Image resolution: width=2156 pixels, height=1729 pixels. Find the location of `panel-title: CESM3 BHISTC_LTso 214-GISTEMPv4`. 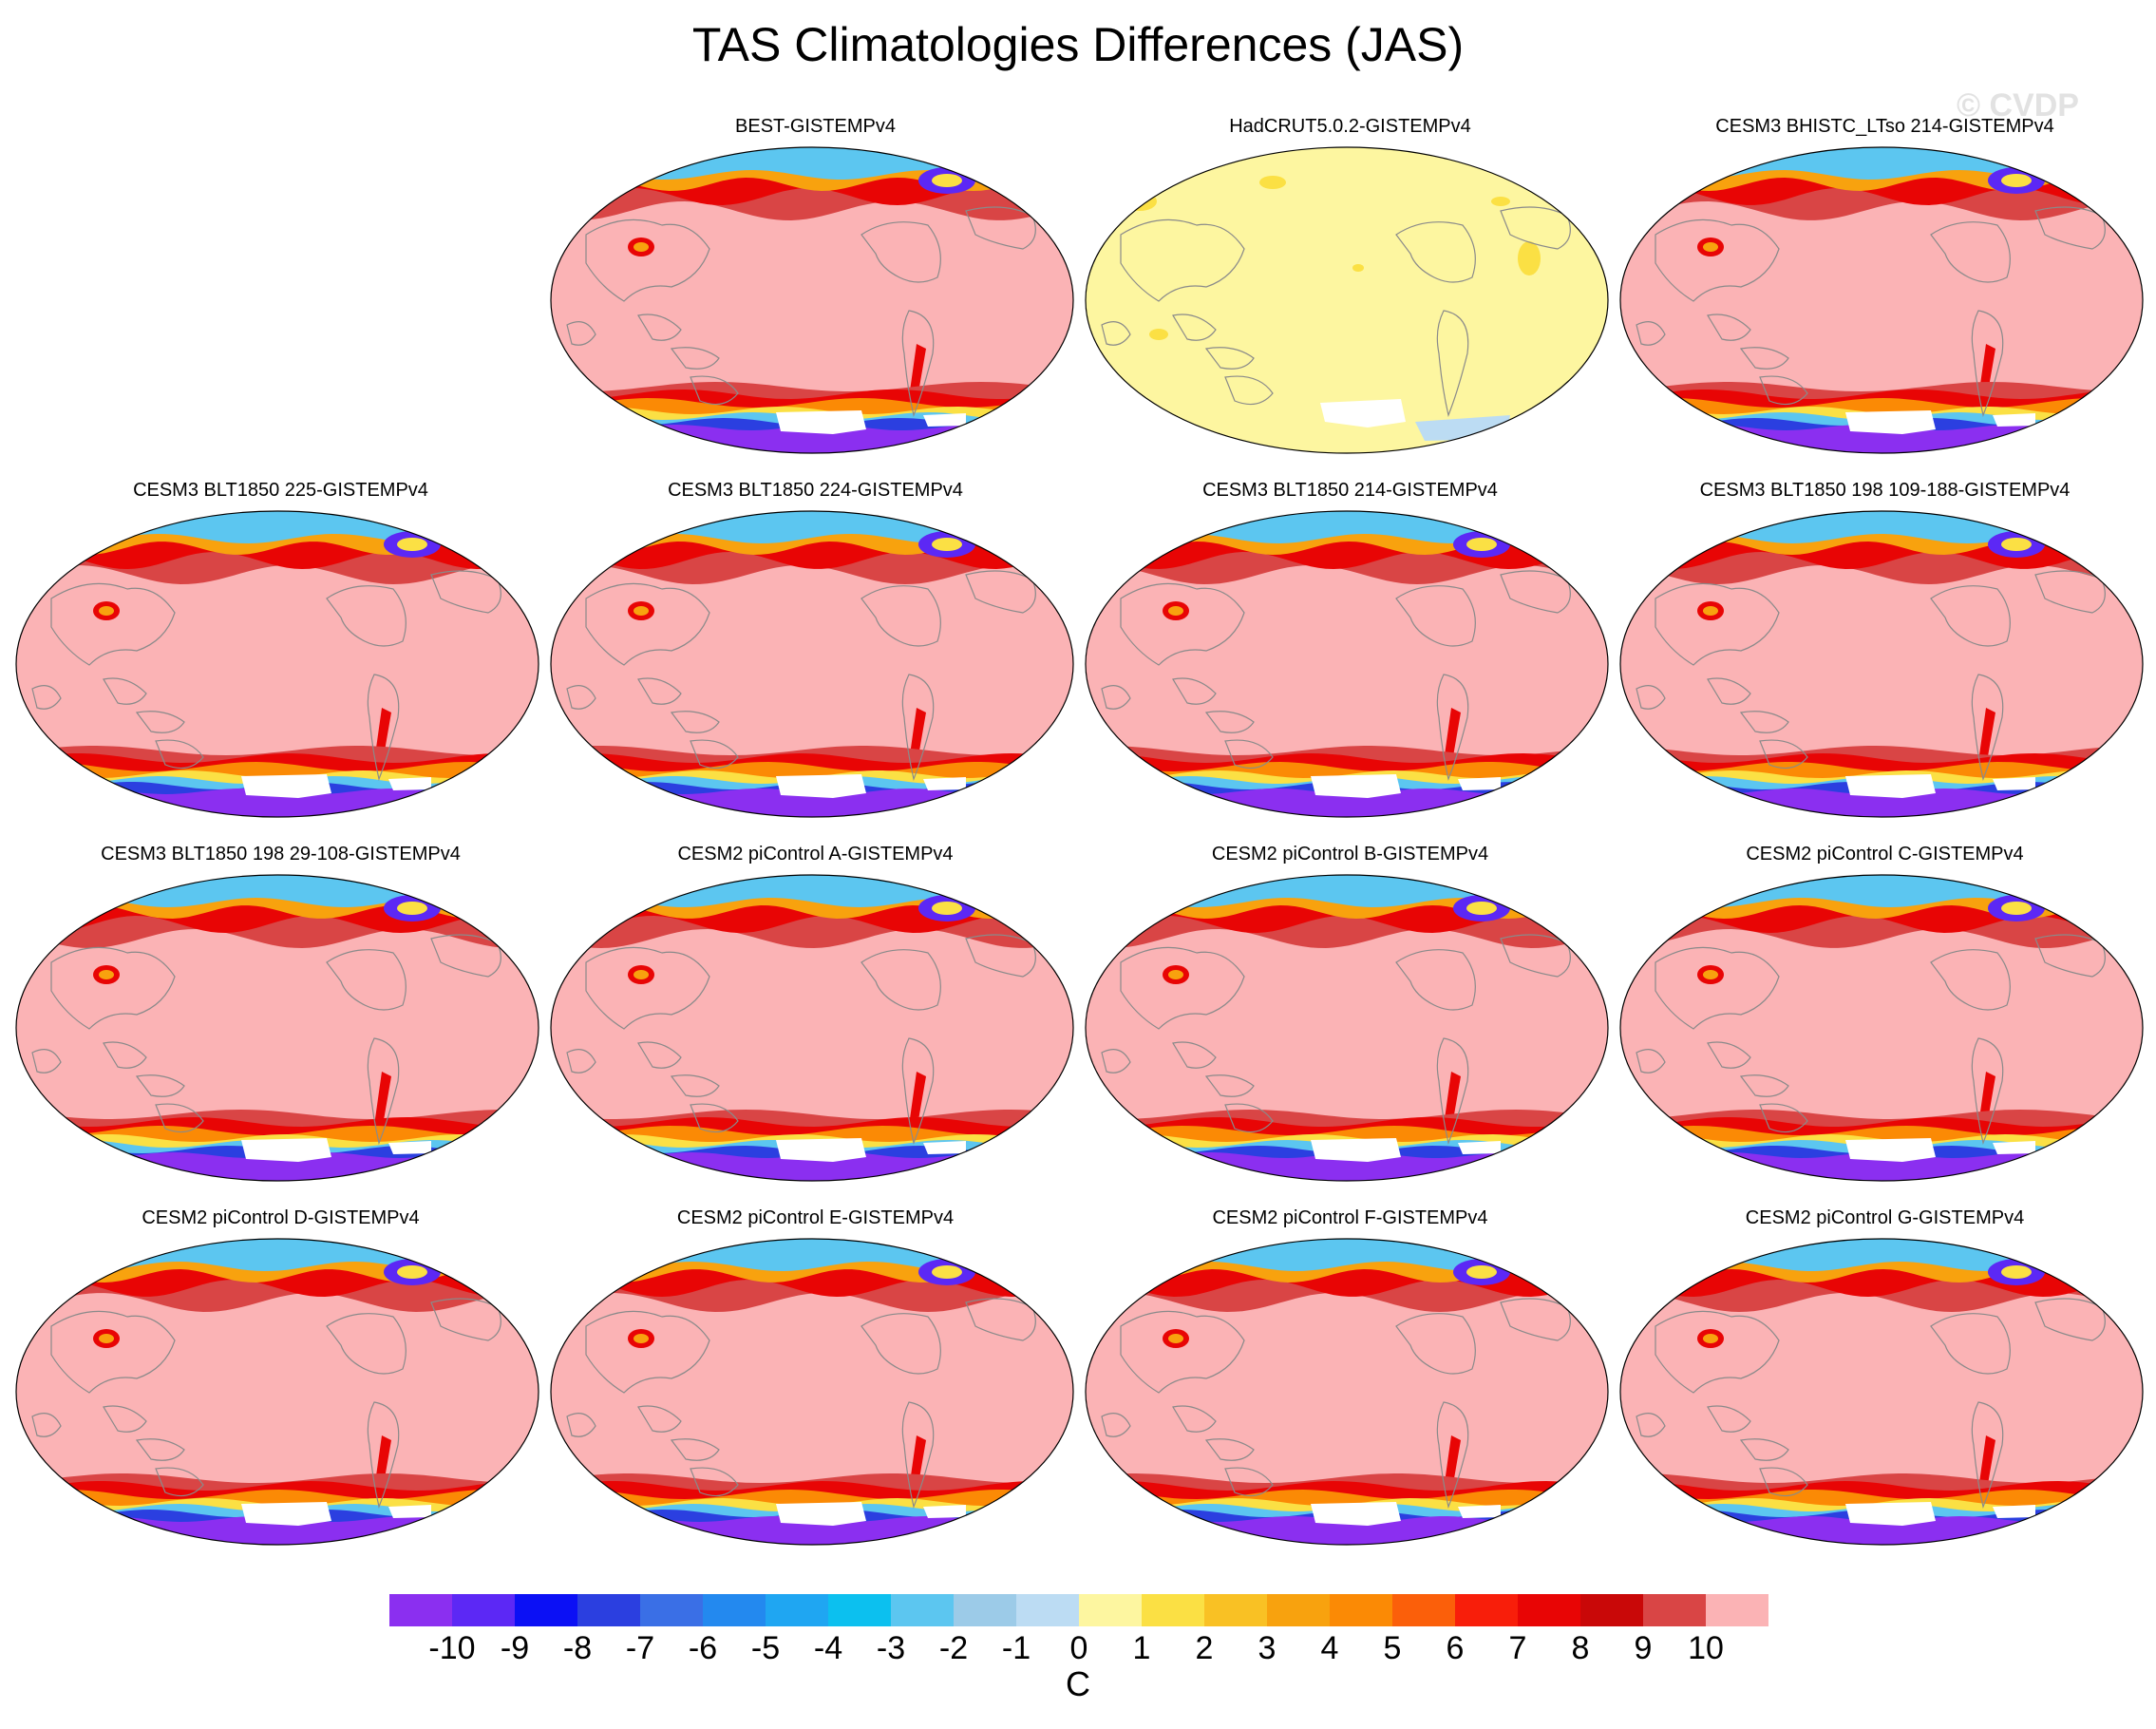

panel-title: CESM3 BHISTC_LTso 214-GISTEMPv4 is located at coordinates (1885, 126).